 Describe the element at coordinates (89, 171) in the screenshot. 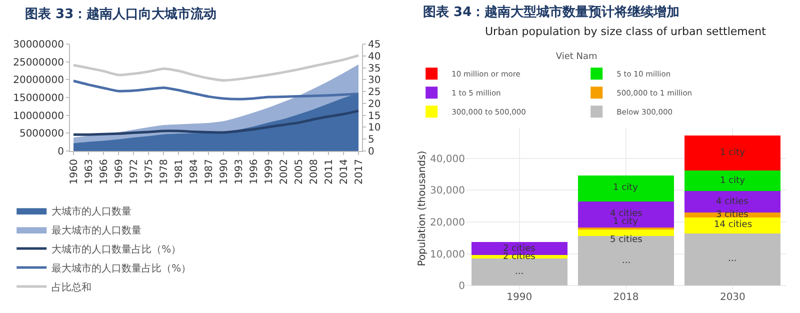

I see `x-tick-label: 1963` at that location.